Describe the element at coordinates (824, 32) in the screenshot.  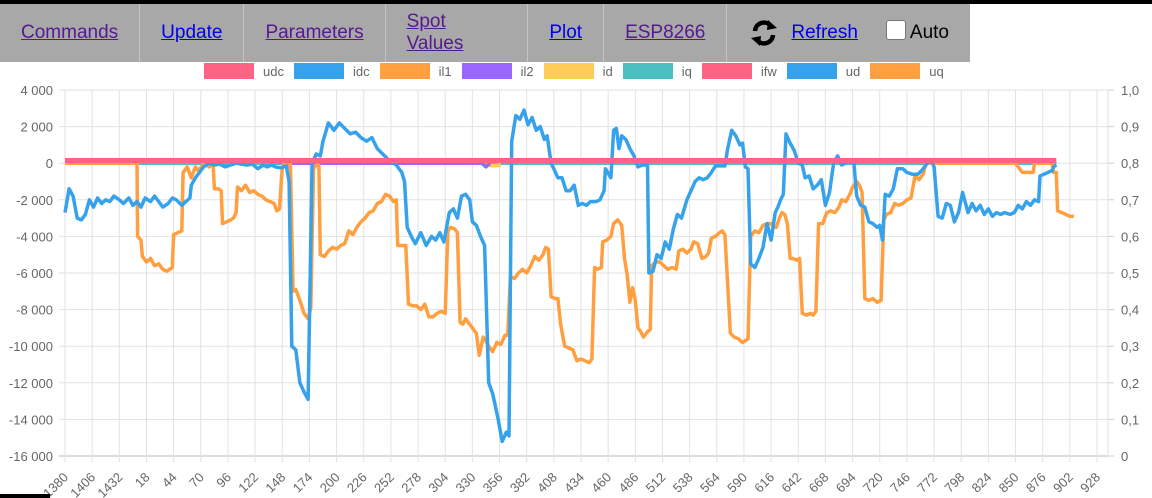
I see `refresh-link: Refresh` at that location.